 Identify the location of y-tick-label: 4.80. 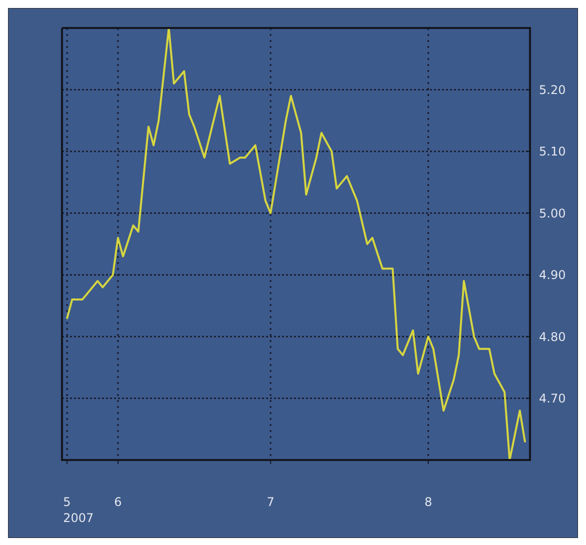
(552, 337).